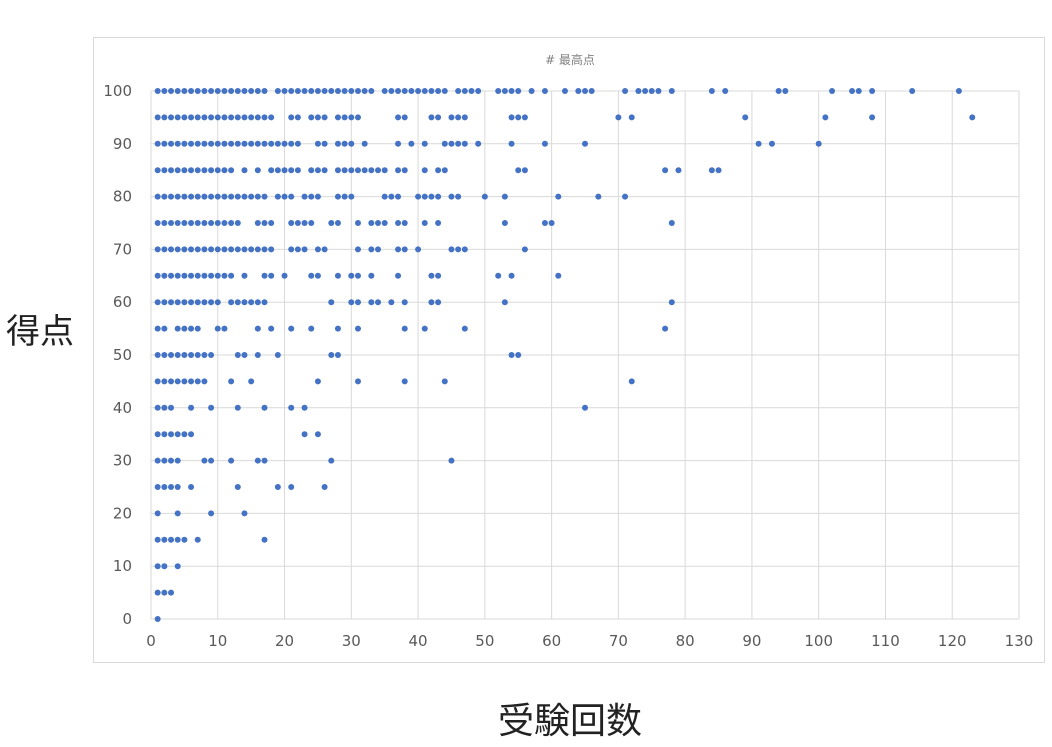 The height and width of the screenshot is (747, 1052). I want to click on x-tick-label: 80, so click(685, 641).